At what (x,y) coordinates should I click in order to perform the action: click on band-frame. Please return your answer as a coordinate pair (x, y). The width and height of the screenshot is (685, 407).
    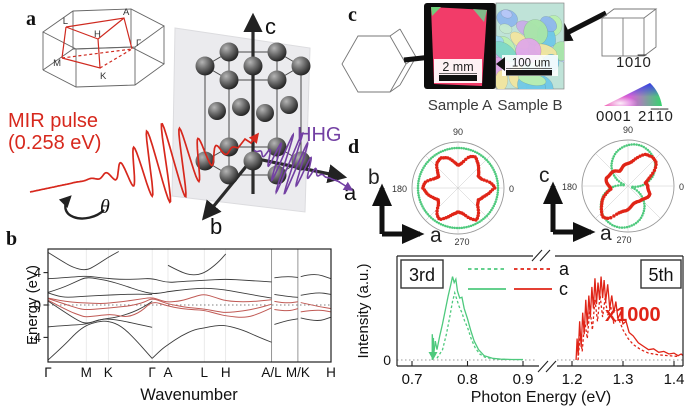
    Looking at the image, I should click on (189, 305).